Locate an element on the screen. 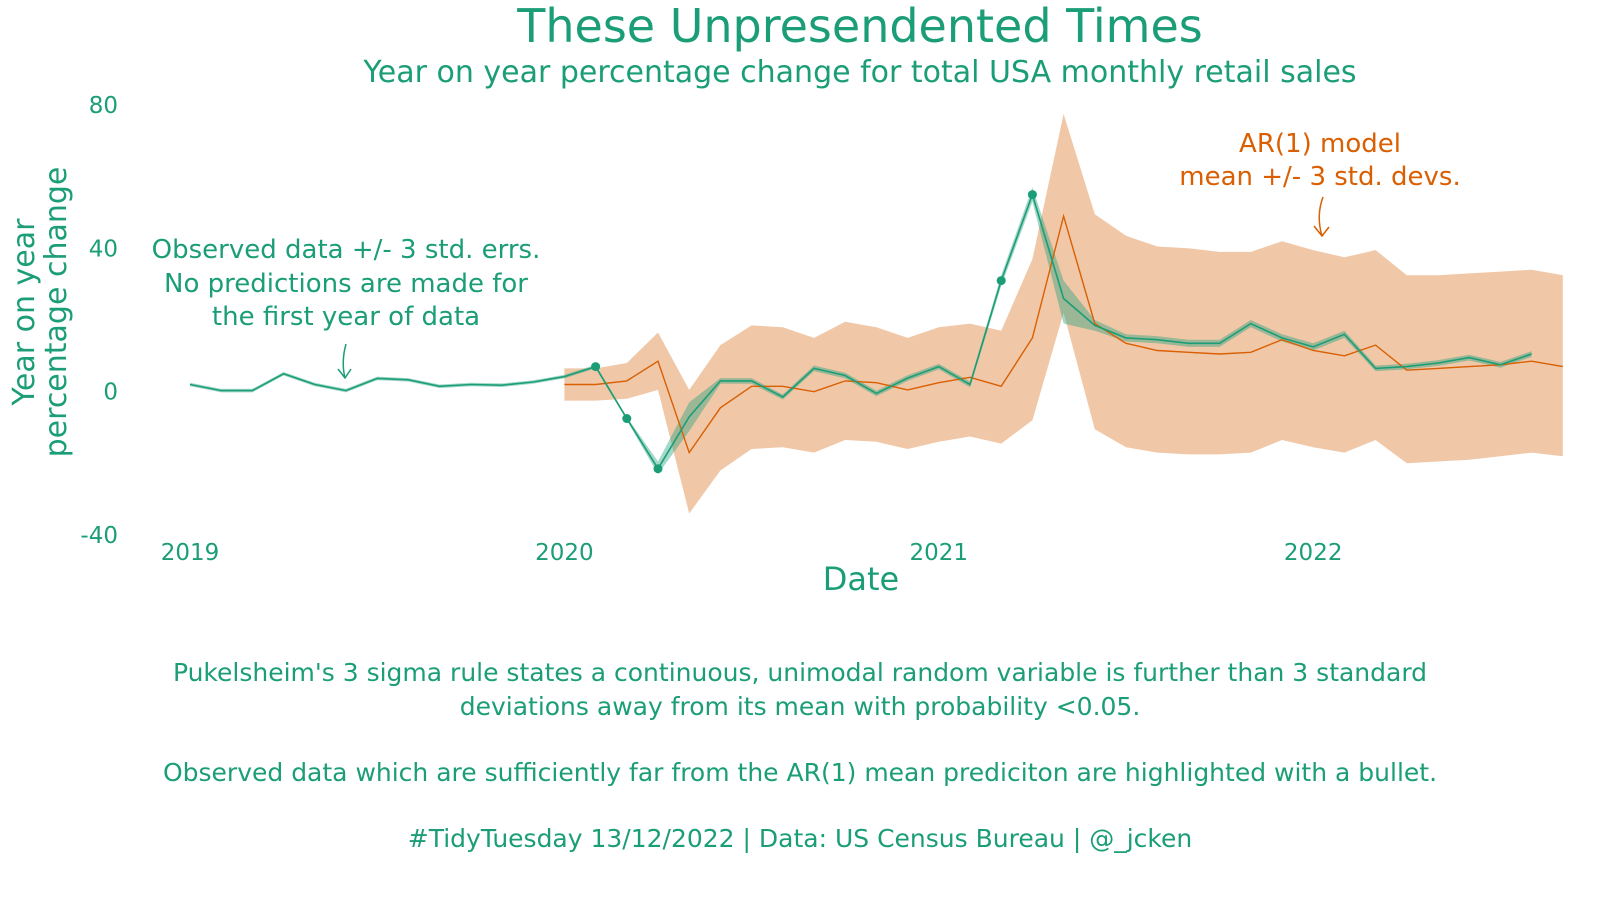  y-axis-label-line-2: percentage change is located at coordinates (56, 312).